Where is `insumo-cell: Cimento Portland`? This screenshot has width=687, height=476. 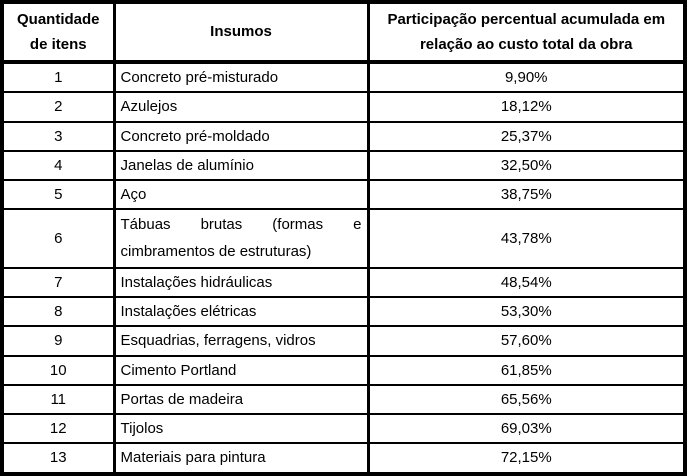 insumo-cell: Cimento Portland is located at coordinates (241, 370).